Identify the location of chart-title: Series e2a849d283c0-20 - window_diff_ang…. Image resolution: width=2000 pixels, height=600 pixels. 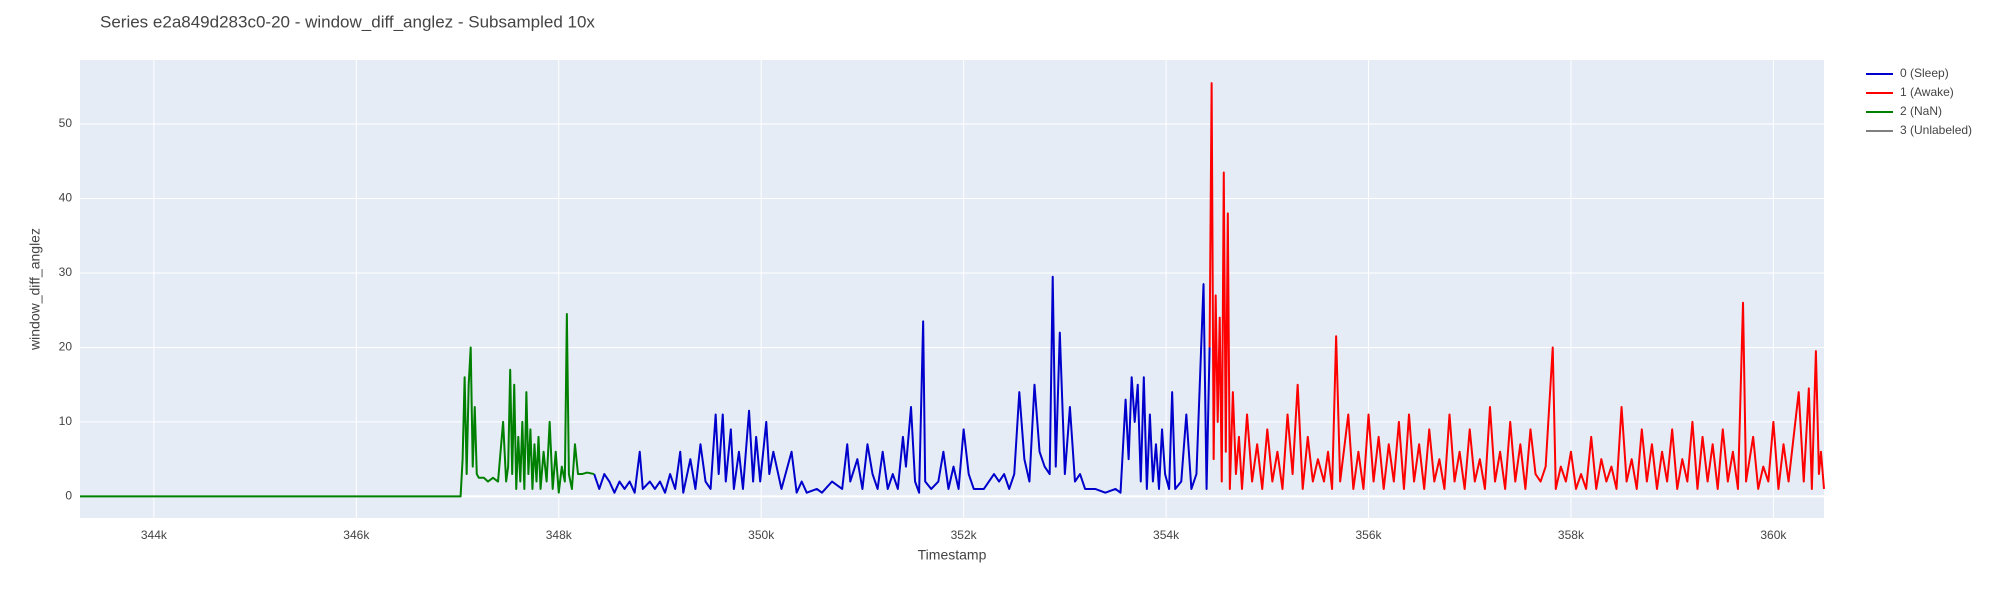
(347, 21).